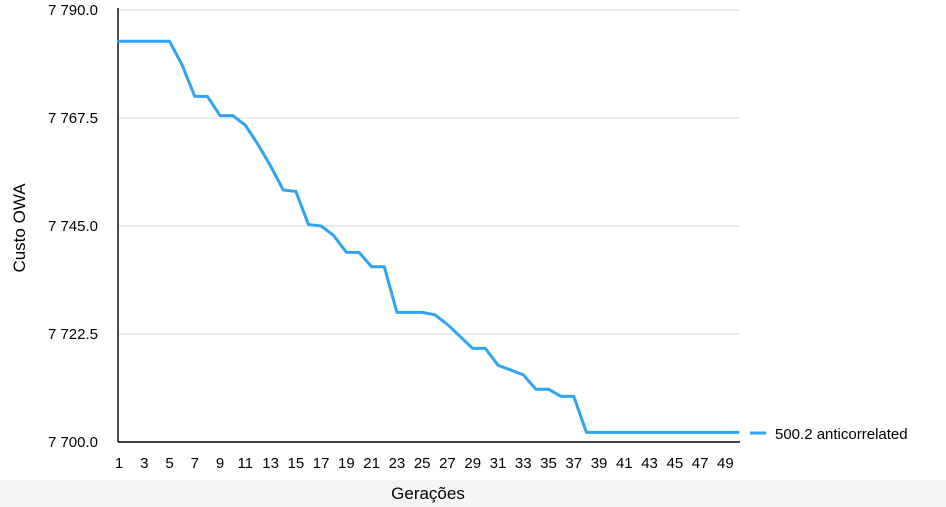  Describe the element at coordinates (169, 463) in the screenshot. I see `x-tick-label: 5` at that location.